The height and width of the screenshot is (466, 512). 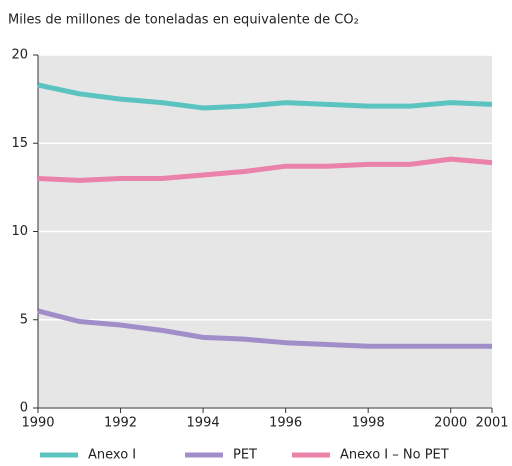 What do you see at coordinates (245, 455) in the screenshot?
I see `legend-label: PET` at bounding box center [245, 455].